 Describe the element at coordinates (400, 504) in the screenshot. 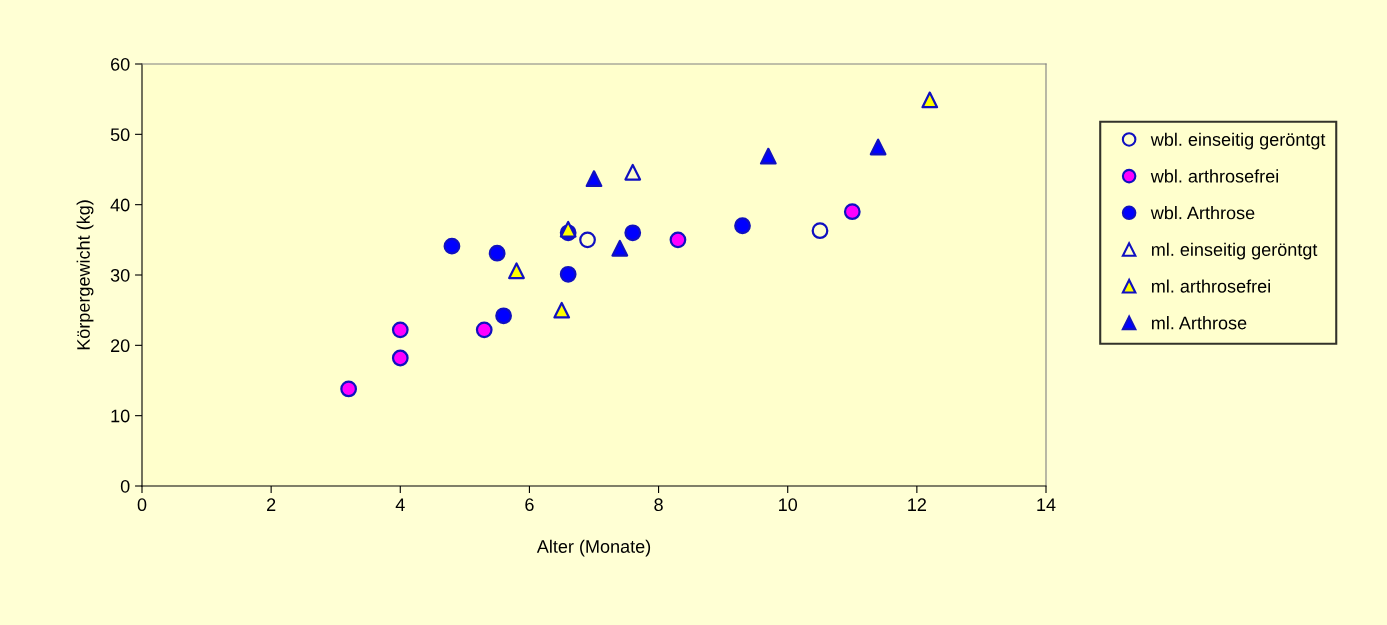

I see `x-tick-label: 4` at that location.